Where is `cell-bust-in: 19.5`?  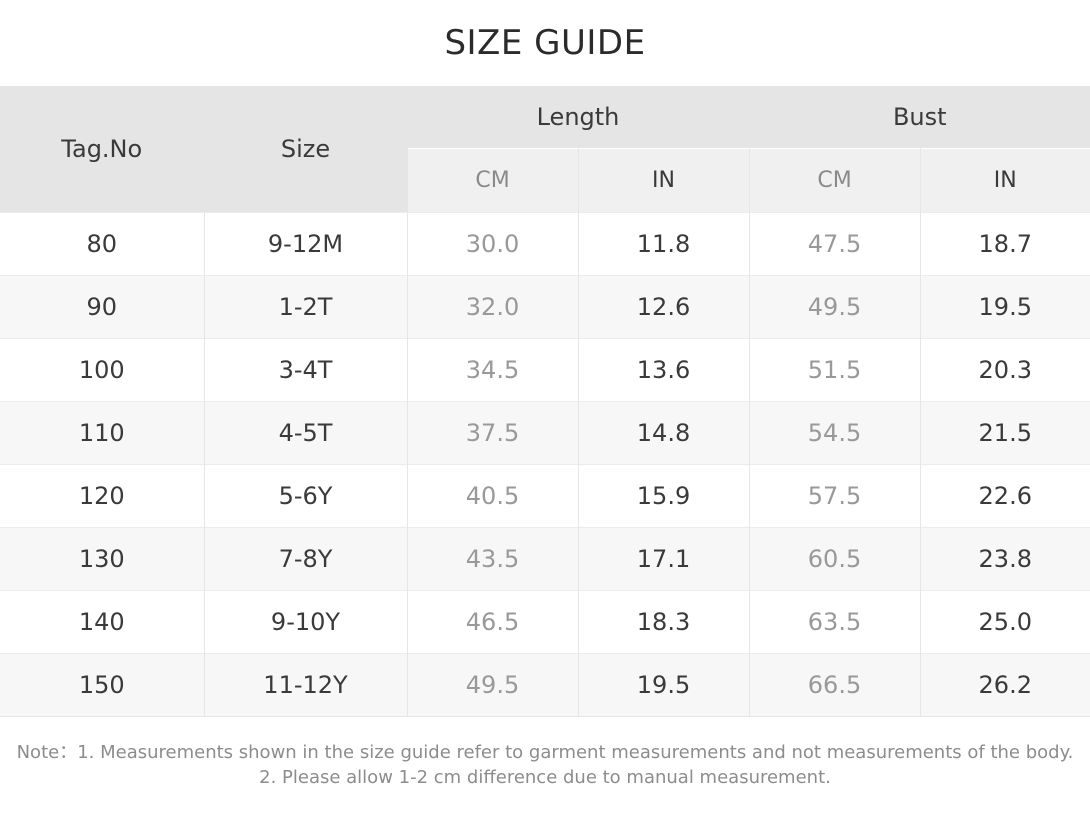
cell-bust-in: 19.5 is located at coordinates (1005, 307).